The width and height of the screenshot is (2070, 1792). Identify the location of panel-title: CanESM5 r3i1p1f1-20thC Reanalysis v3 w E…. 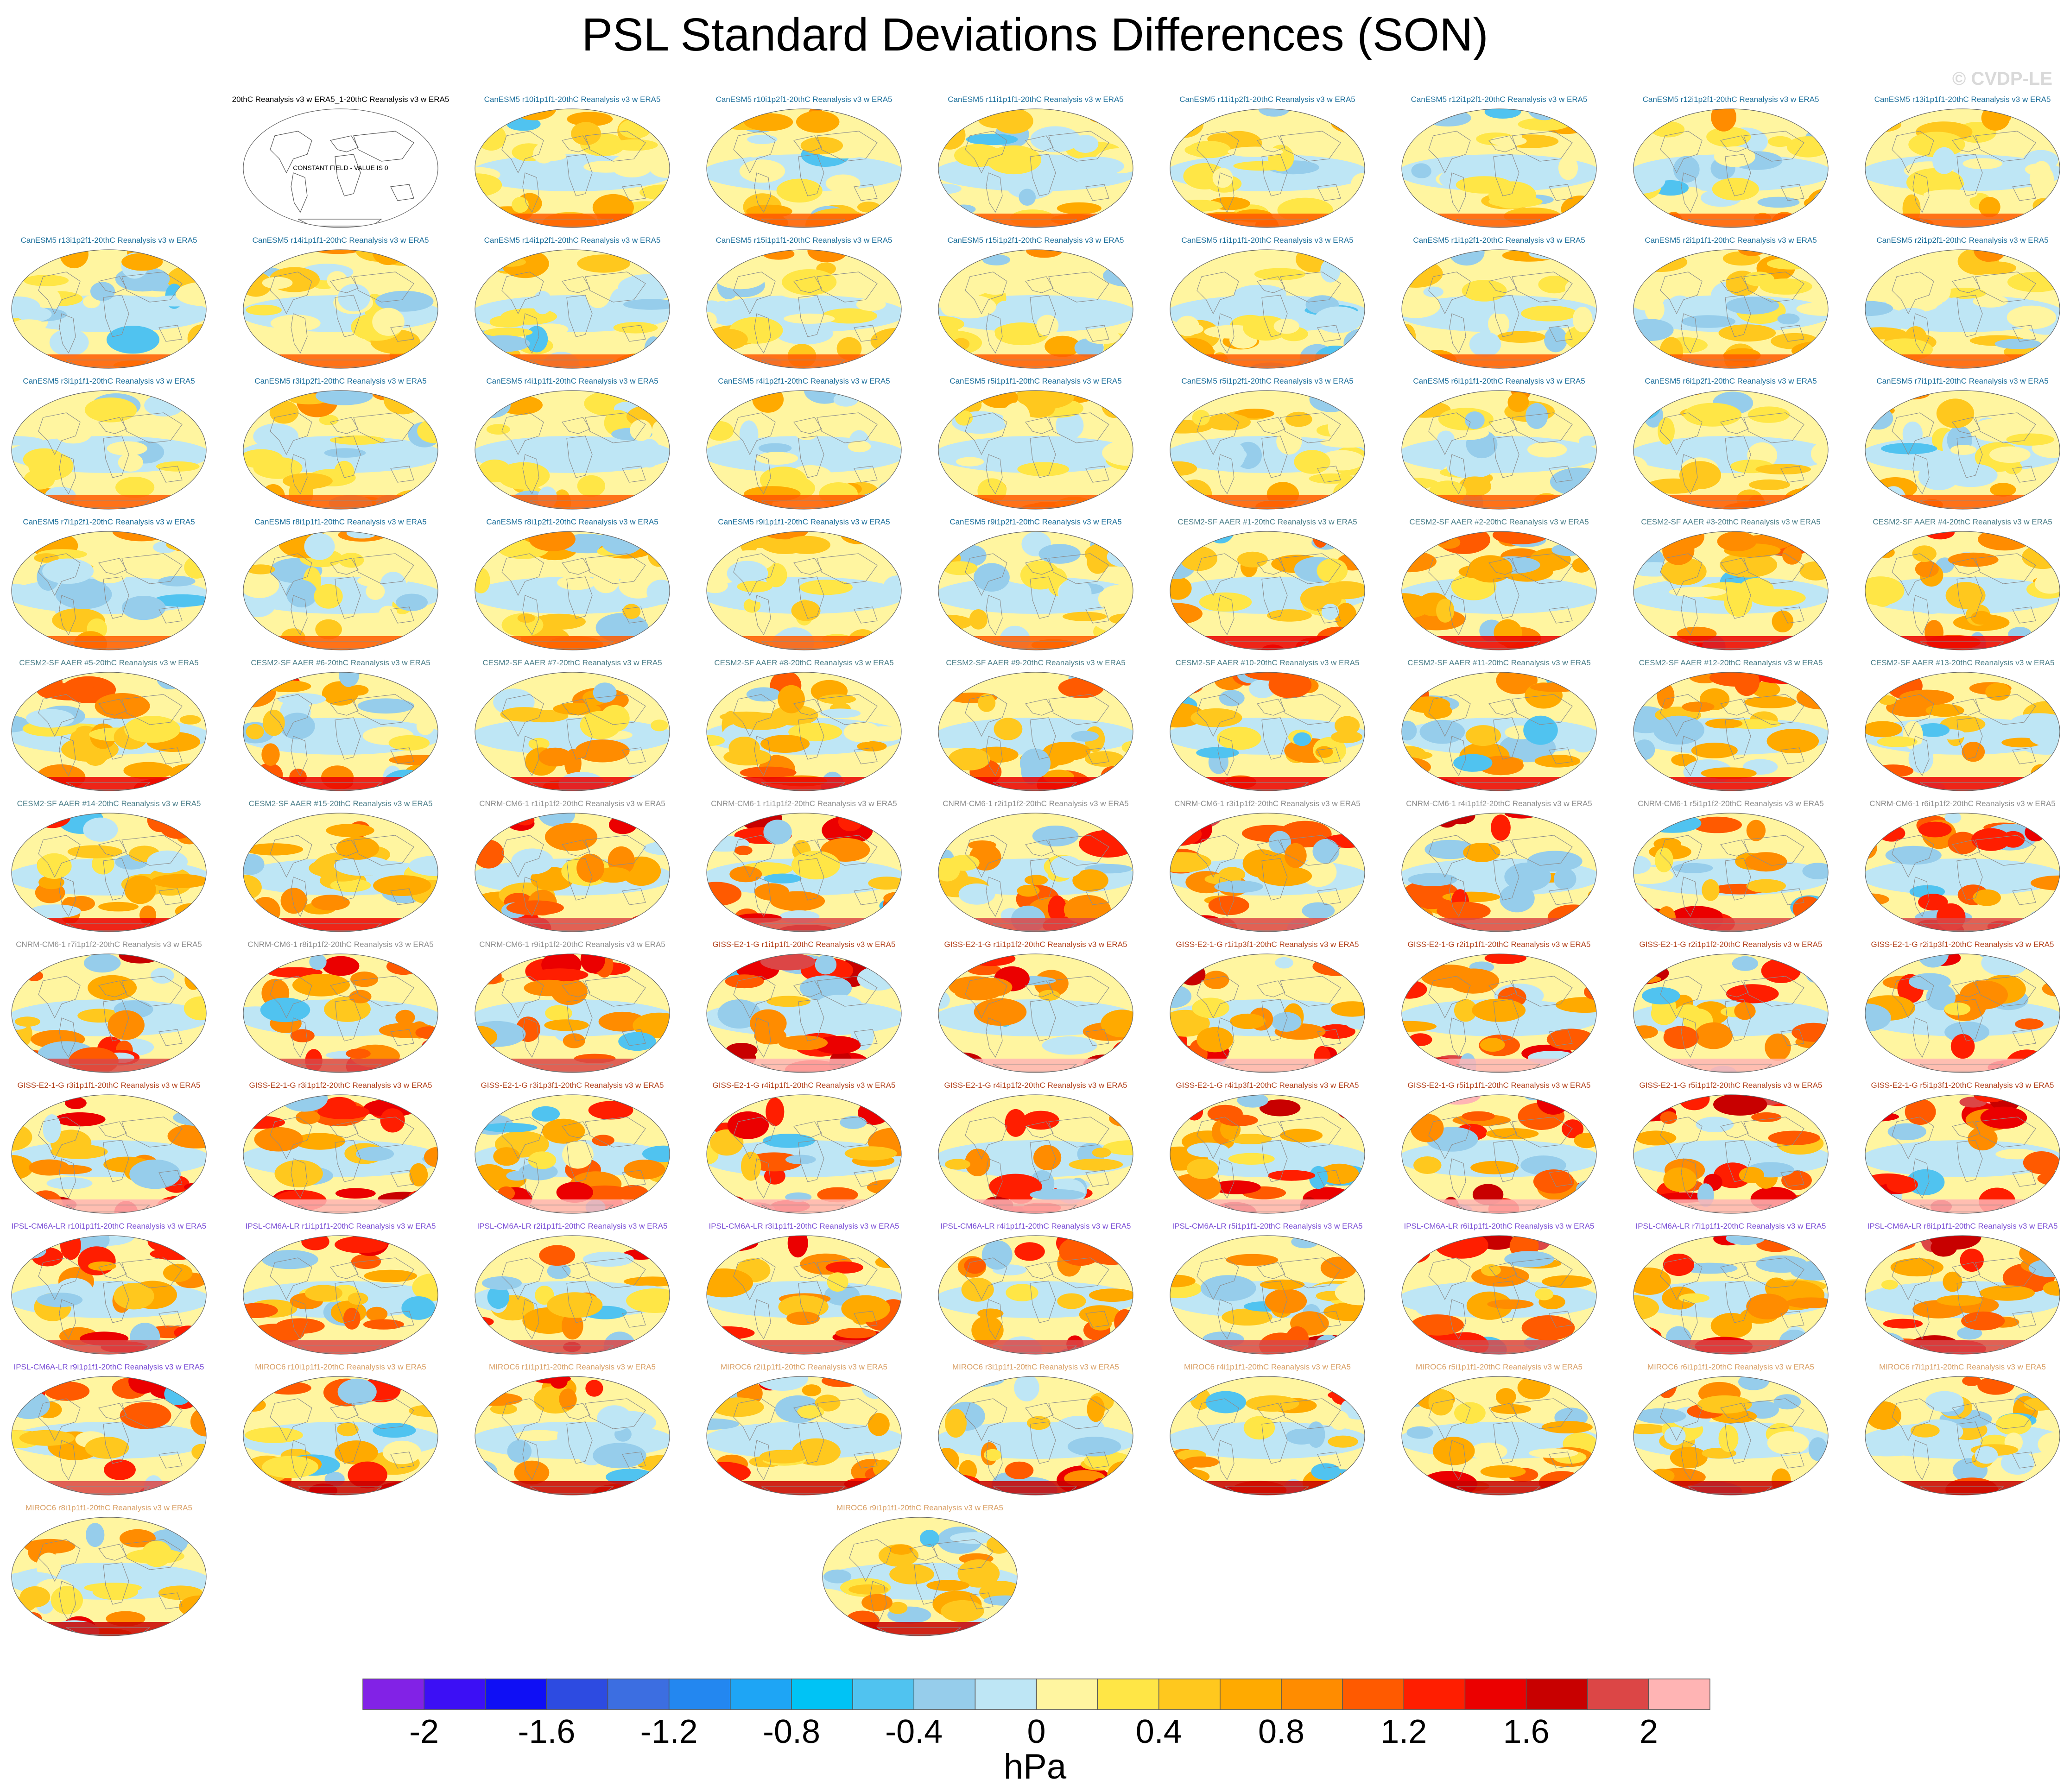
(109, 381).